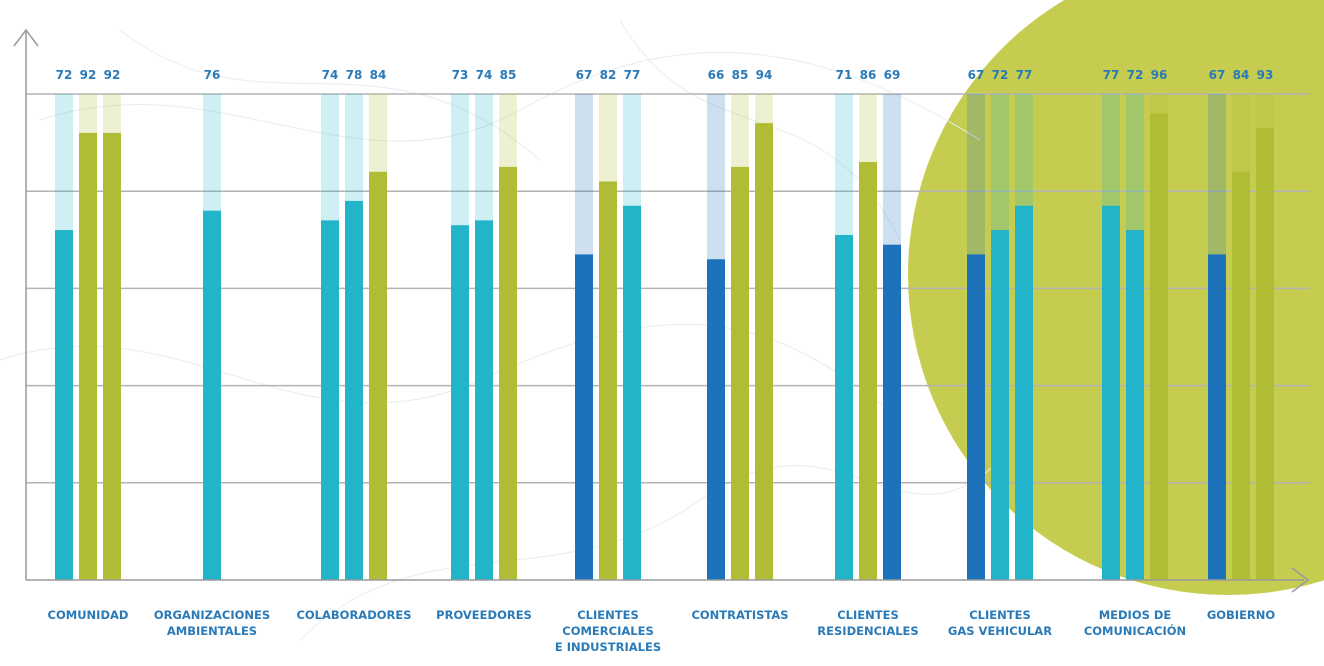  What do you see at coordinates (88, 615) in the screenshot?
I see `category-label: COMUNIDAD` at bounding box center [88, 615].